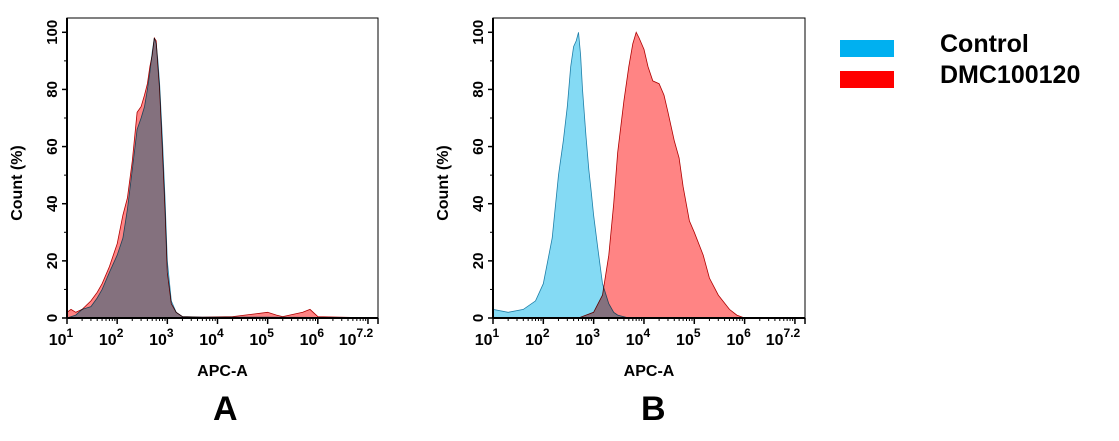  I want to click on legend-swatch-dmc100120, so click(867, 79).